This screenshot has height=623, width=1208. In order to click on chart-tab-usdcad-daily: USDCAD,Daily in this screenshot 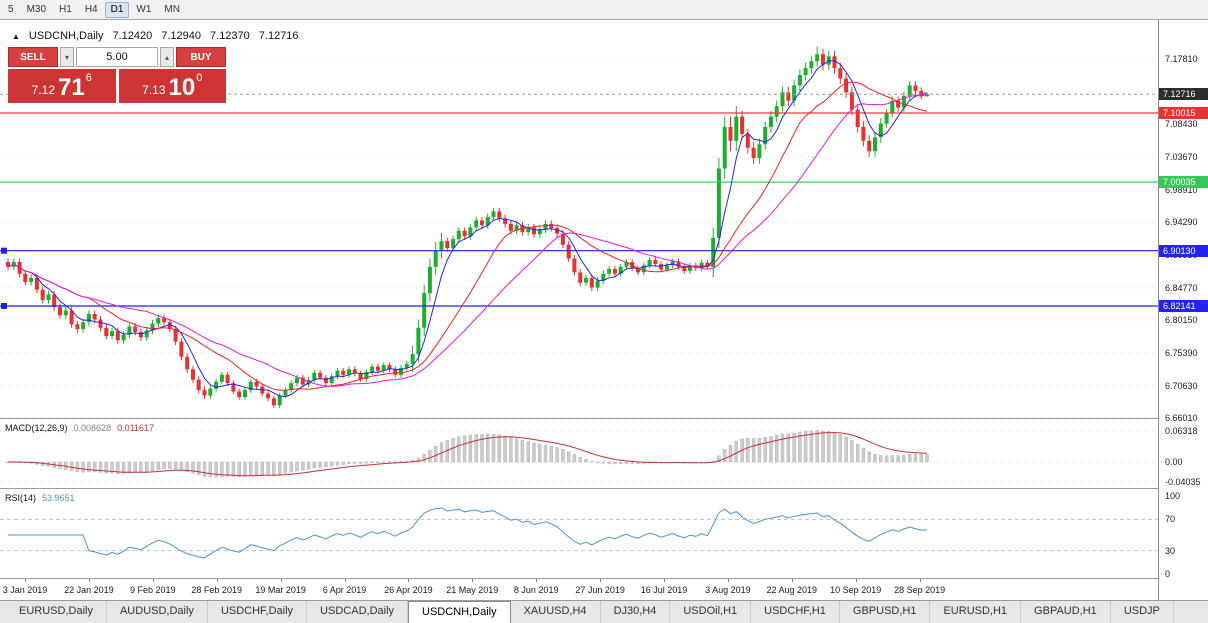, I will do `click(358, 612)`.